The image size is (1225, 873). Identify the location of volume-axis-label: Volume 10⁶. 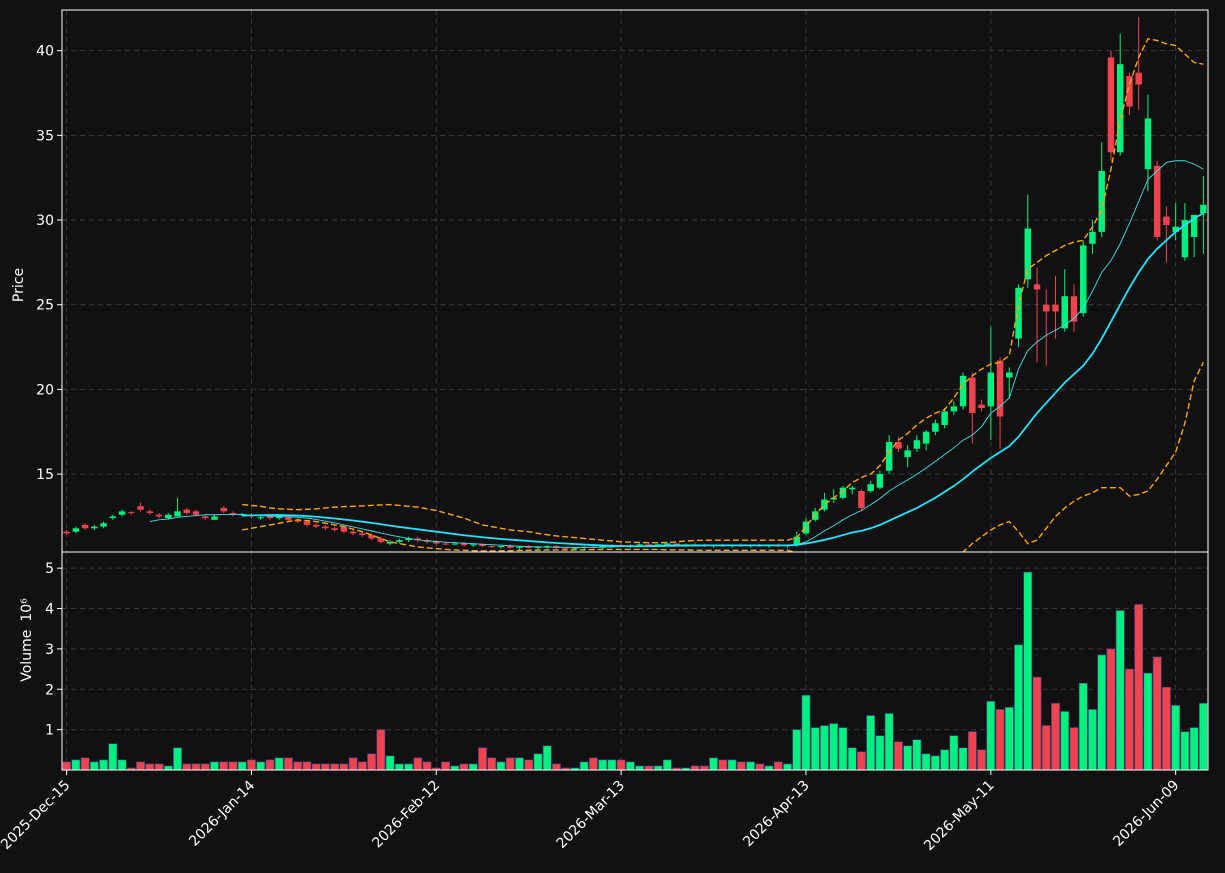
(27, 640).